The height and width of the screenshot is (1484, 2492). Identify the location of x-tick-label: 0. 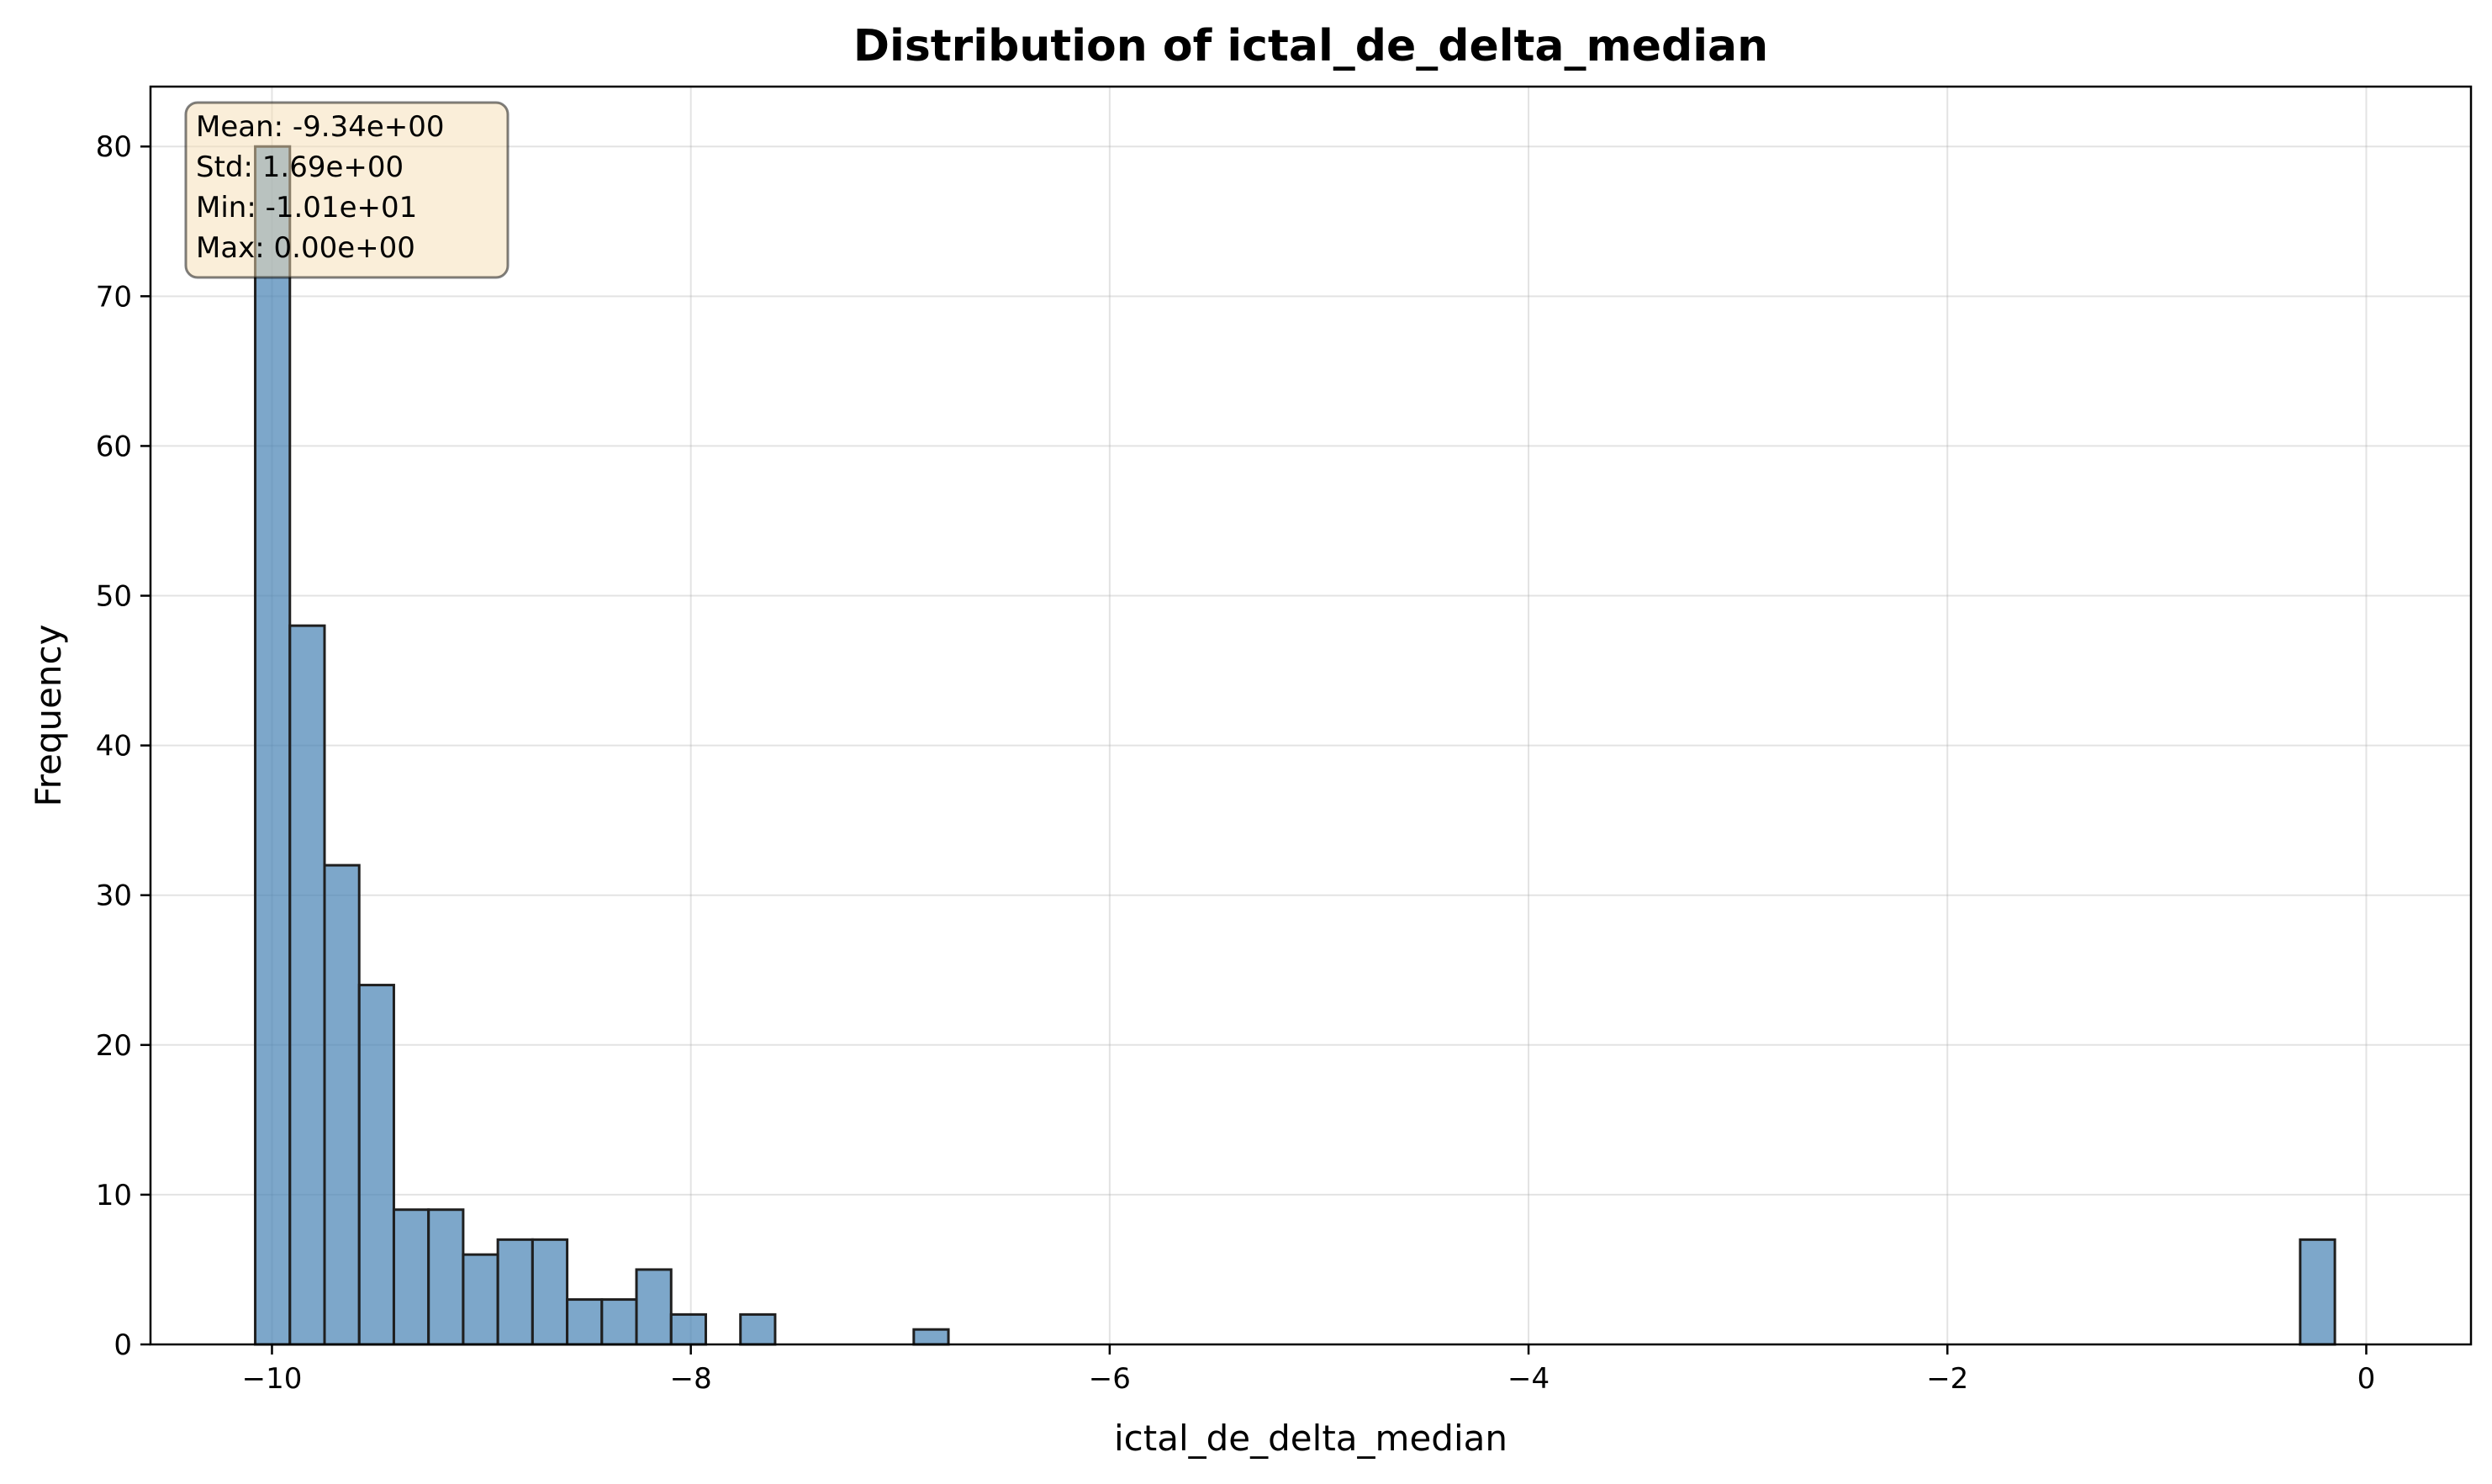
(2366, 1379).